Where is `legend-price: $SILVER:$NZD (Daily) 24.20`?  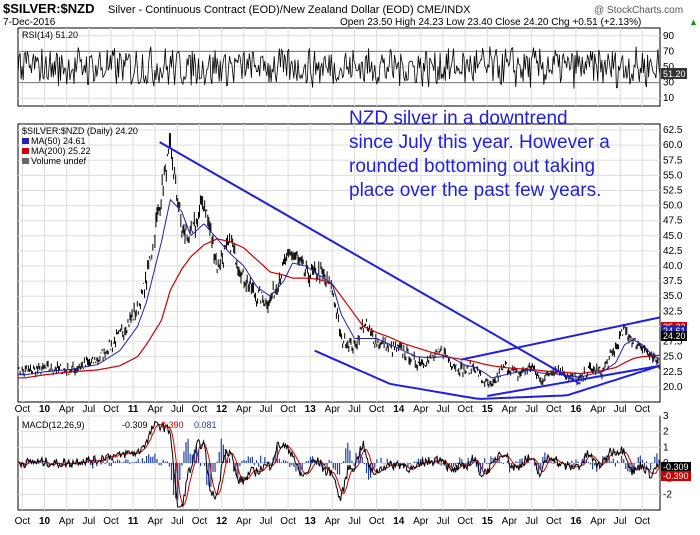 legend-price: $SILVER:$NZD (Daily) 24.20 is located at coordinates (80, 131).